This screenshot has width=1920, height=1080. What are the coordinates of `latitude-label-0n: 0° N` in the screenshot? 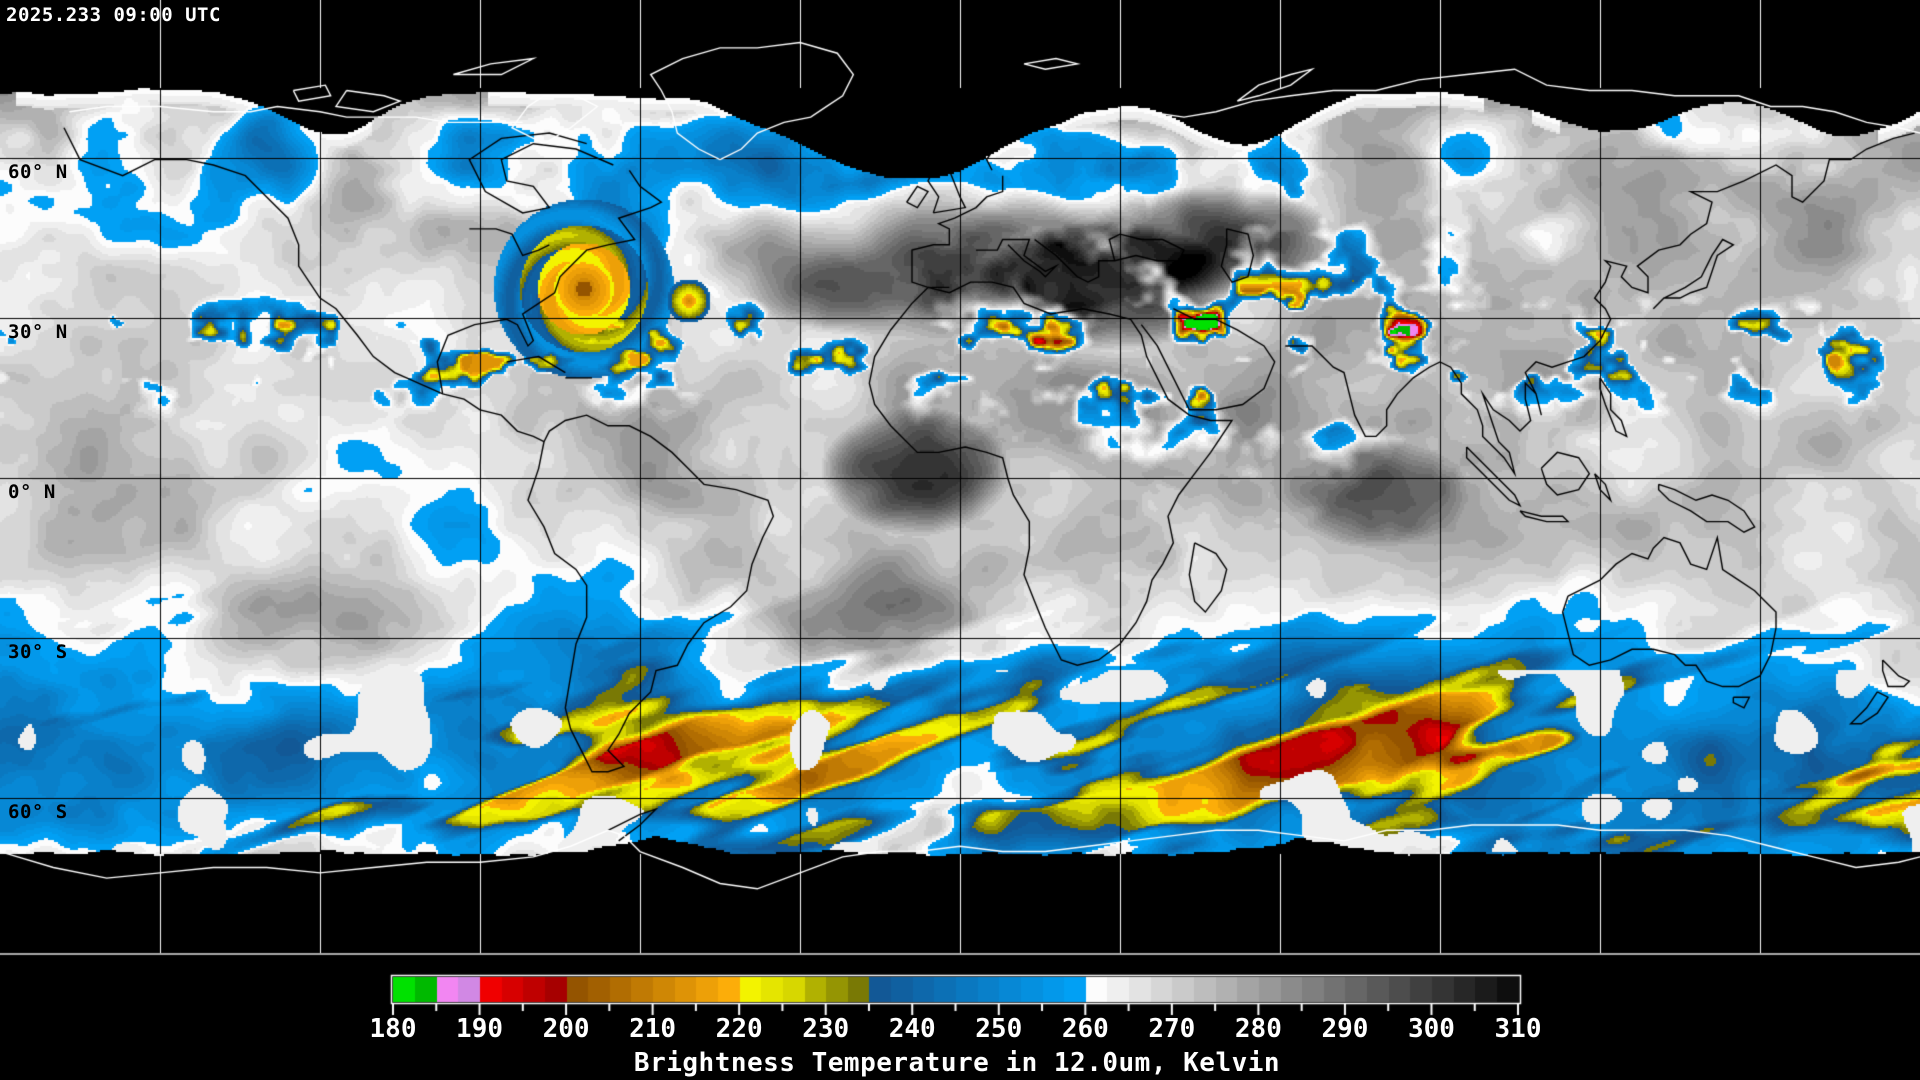 It's located at (32, 492).